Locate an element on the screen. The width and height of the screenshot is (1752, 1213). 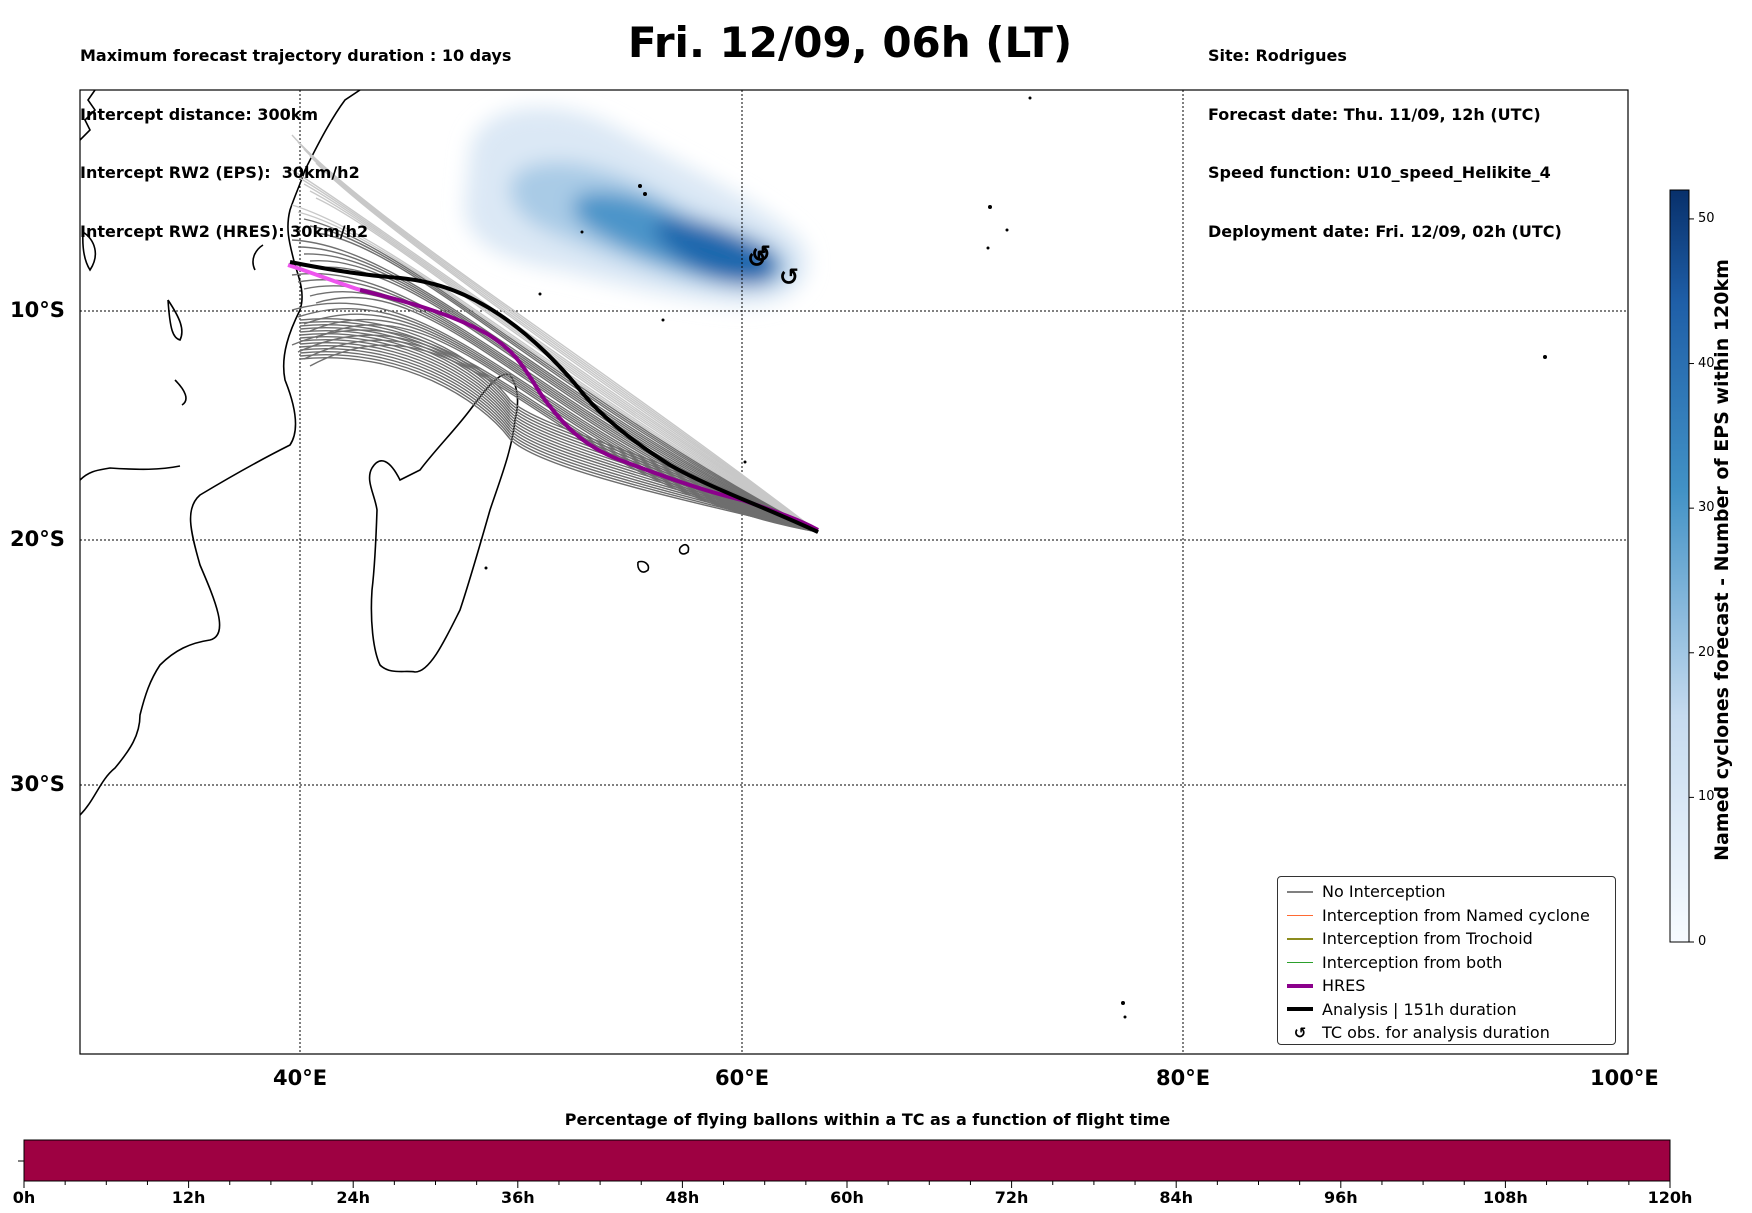
hres-trajectory is located at coordinates (324, 277).